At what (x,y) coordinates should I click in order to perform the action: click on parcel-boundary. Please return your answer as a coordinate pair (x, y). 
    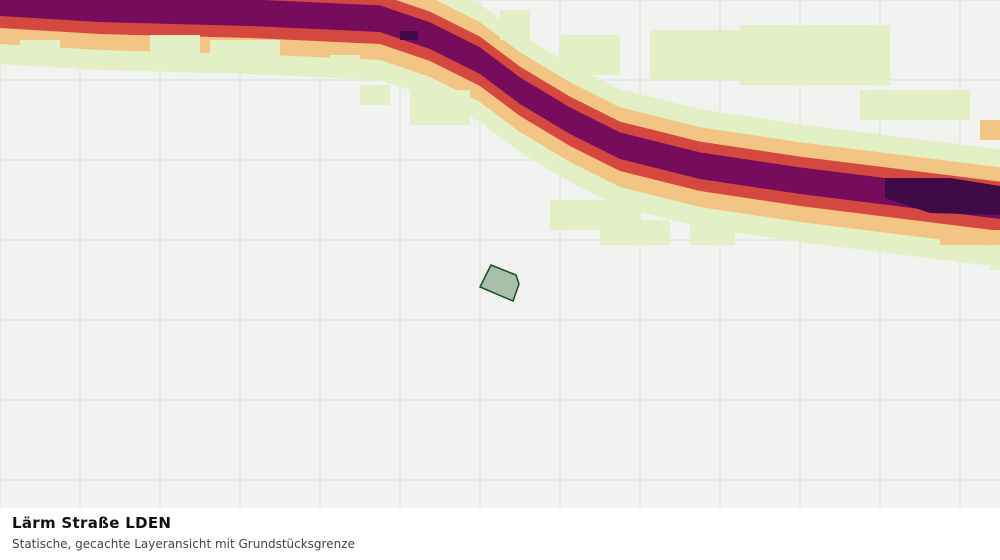
    Looking at the image, I should click on (499, 283).